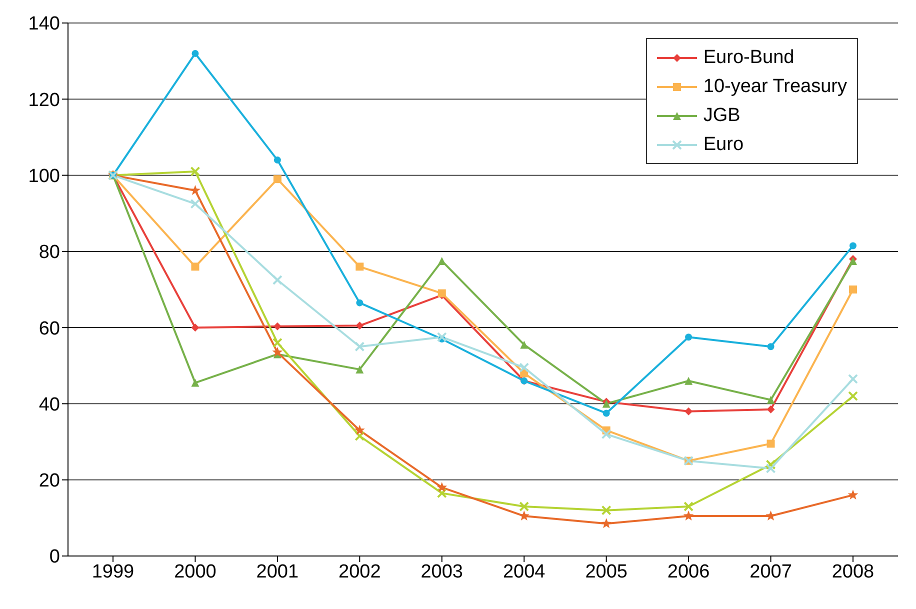 The image size is (916, 609). What do you see at coordinates (49, 481) in the screenshot?
I see `y-tick-label: 20` at bounding box center [49, 481].